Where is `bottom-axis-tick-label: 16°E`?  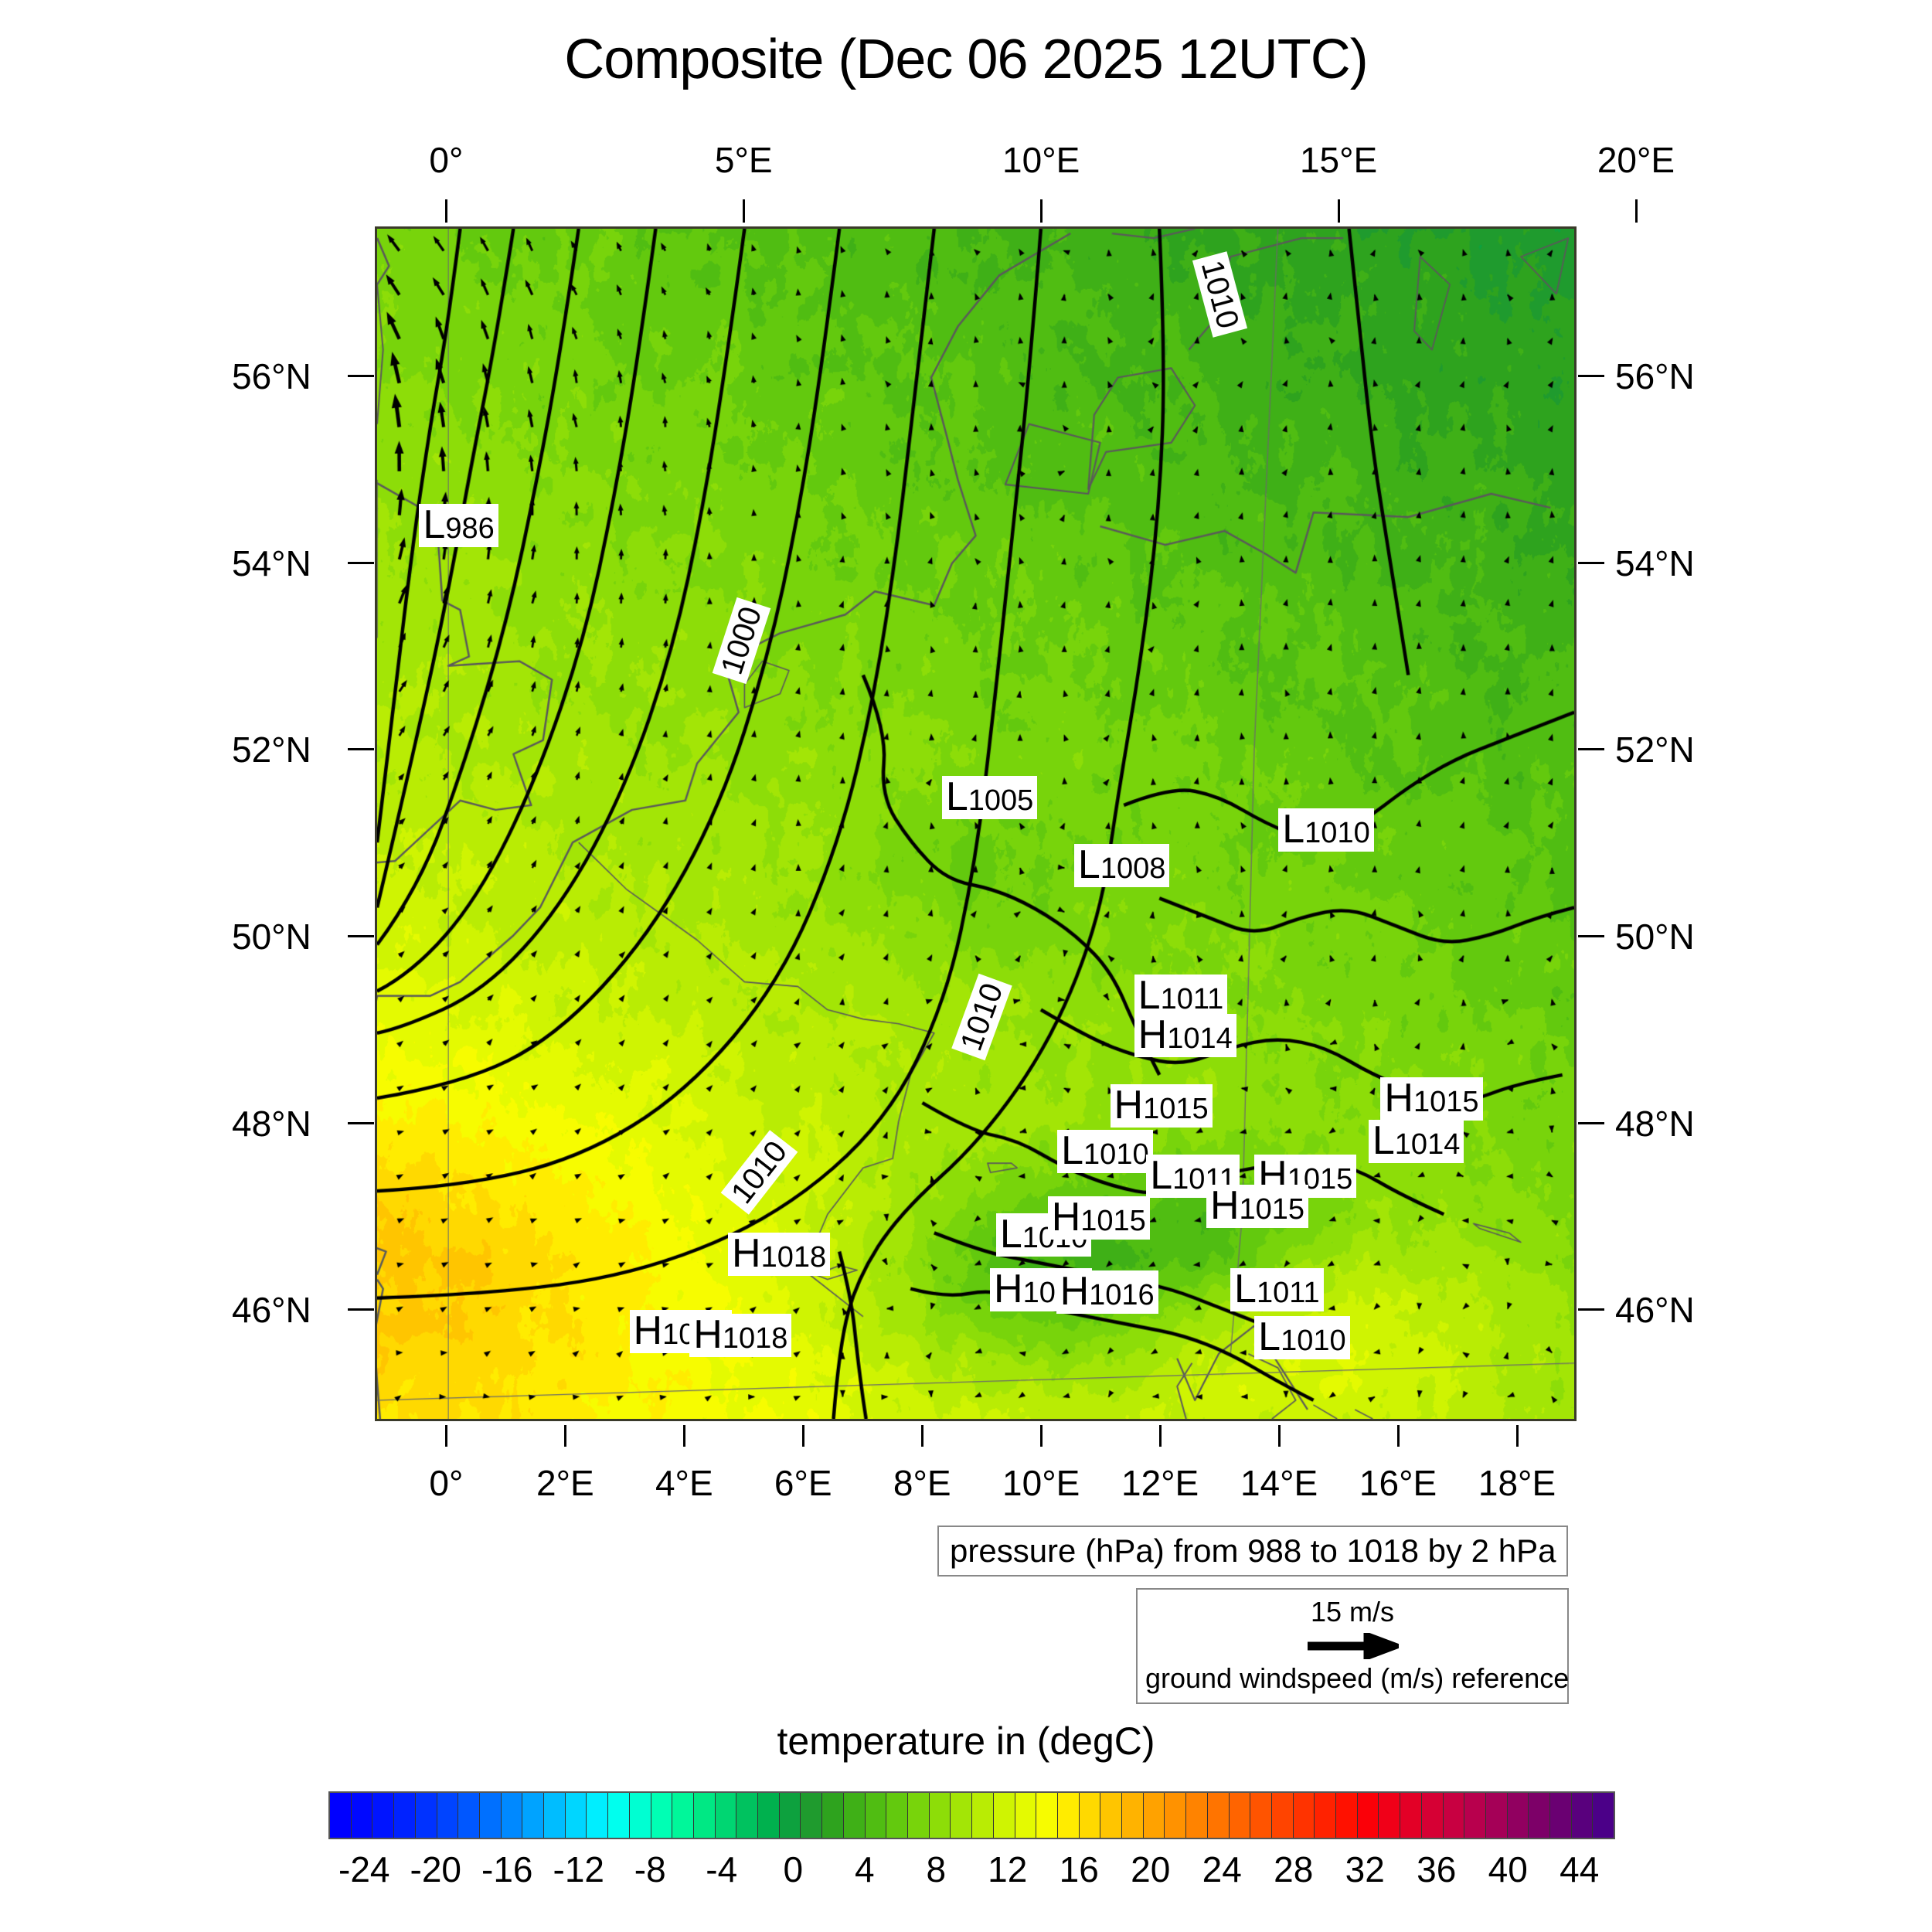 bottom-axis-tick-label: 16°E is located at coordinates (1398, 1483).